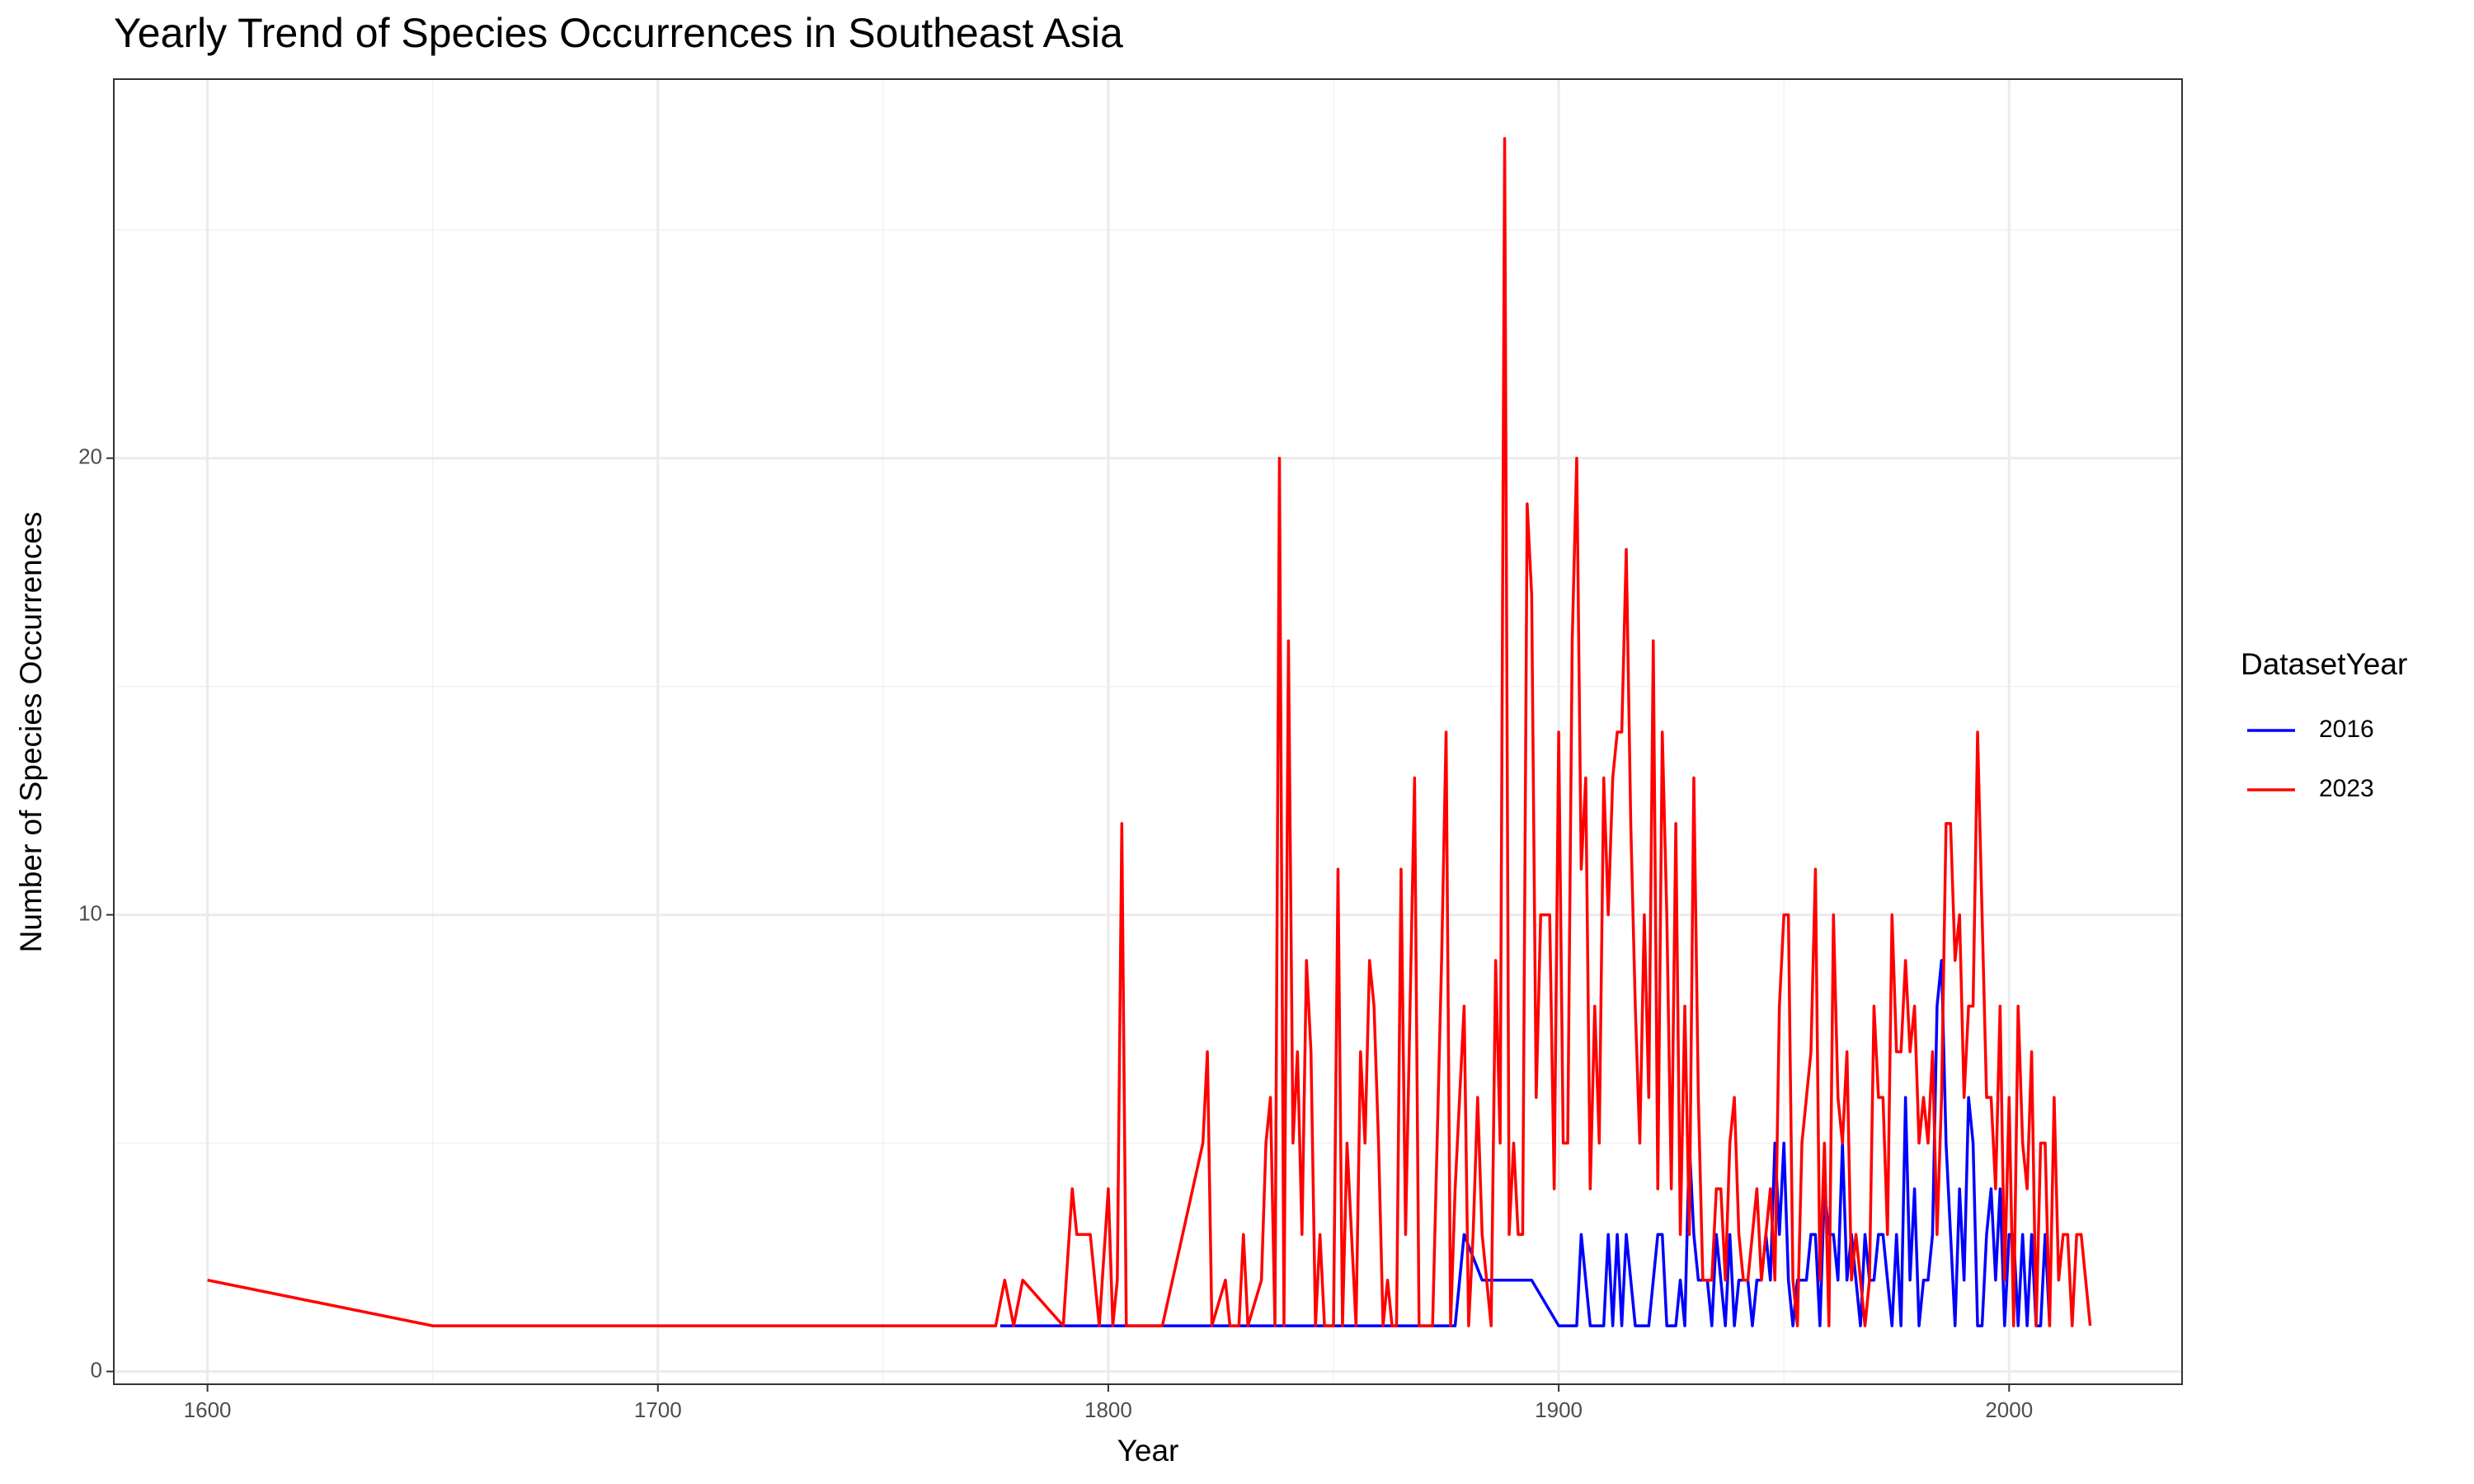  What do you see at coordinates (1108, 1409) in the screenshot?
I see `x-tick-label: 1800` at bounding box center [1108, 1409].